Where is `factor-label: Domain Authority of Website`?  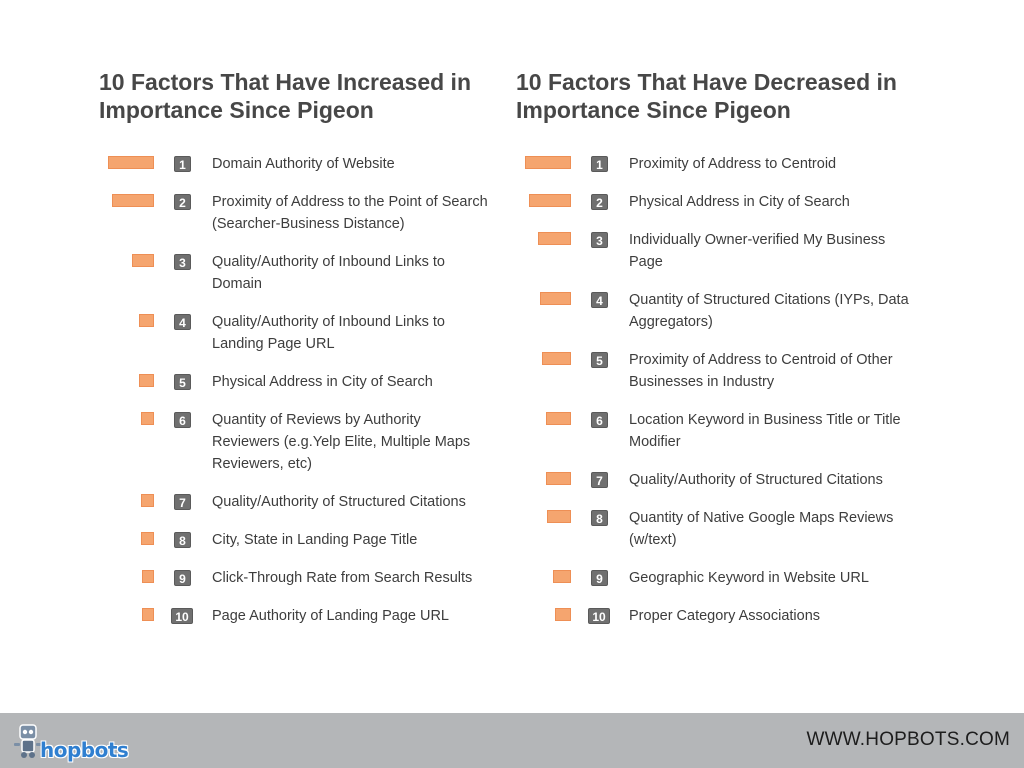
factor-label: Domain Authority of Website is located at coordinates (303, 164).